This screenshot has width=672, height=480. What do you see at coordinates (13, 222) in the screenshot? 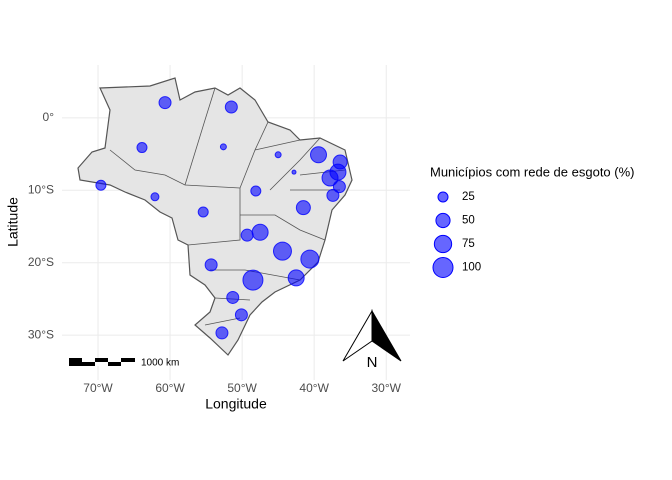
I see `y-axis-title: Latitude` at bounding box center [13, 222].